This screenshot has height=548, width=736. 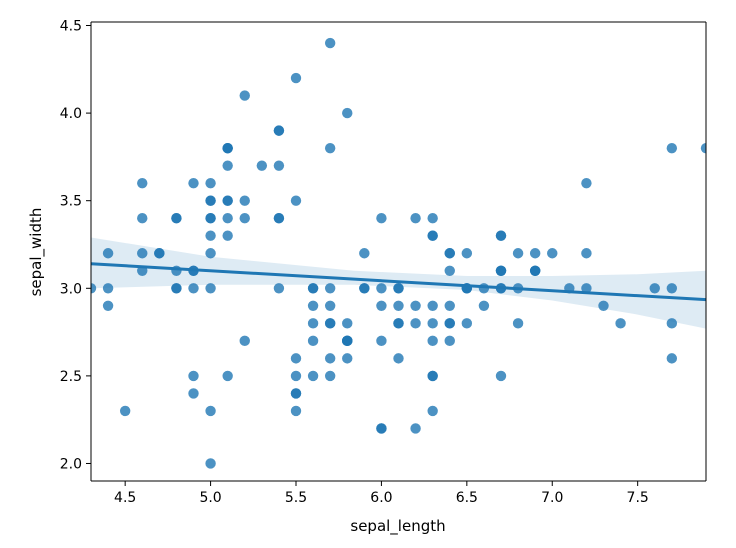 What do you see at coordinates (36, 252) in the screenshot?
I see `y-axis-label: sepal_width` at bounding box center [36, 252].